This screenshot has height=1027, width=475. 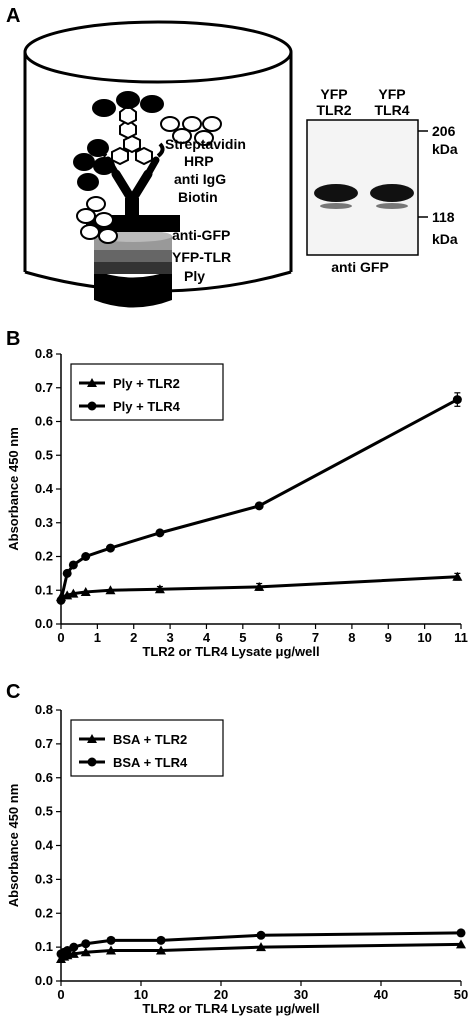 I want to click on legend-label-2: BSA + TLR4, so click(x=150, y=762).